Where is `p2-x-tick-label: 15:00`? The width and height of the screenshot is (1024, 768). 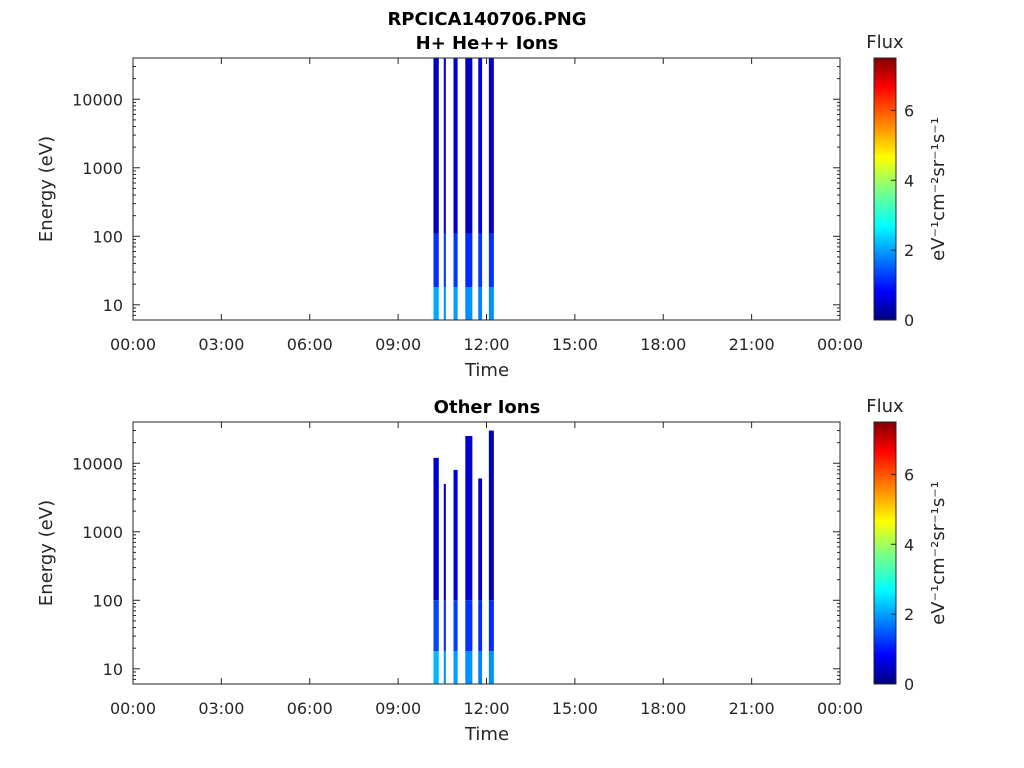
p2-x-tick-label: 15:00 is located at coordinates (575, 708).